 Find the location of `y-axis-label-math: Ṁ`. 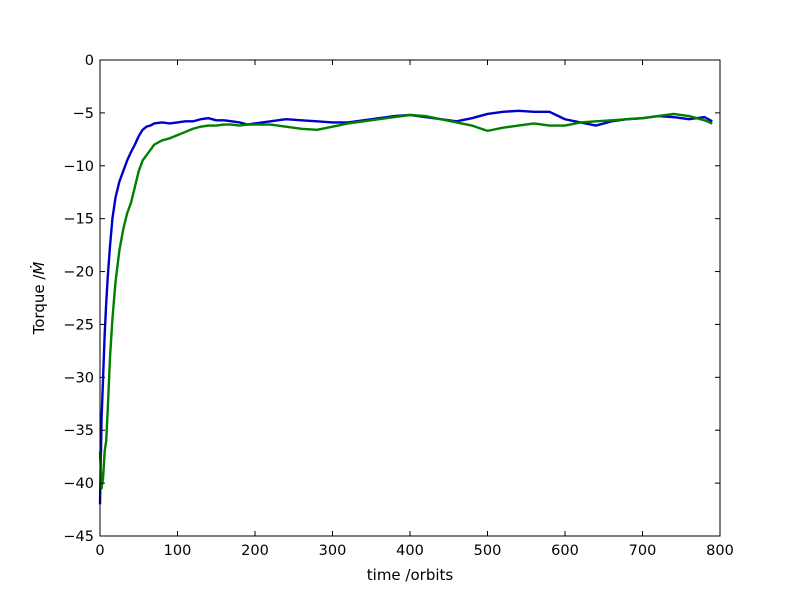

y-axis-label-math: Ṁ is located at coordinates (38, 268).